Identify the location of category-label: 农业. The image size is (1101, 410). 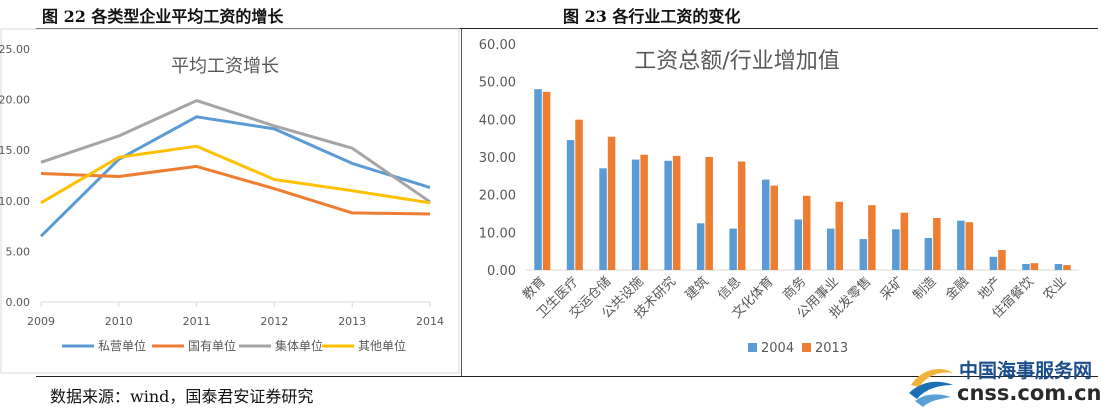
(1055, 288).